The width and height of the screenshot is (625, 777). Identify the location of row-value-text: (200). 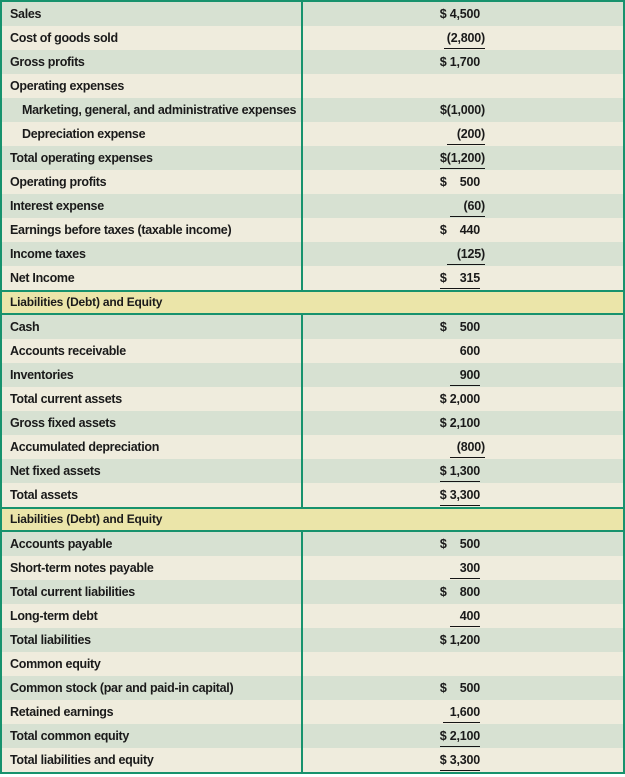
(466, 135).